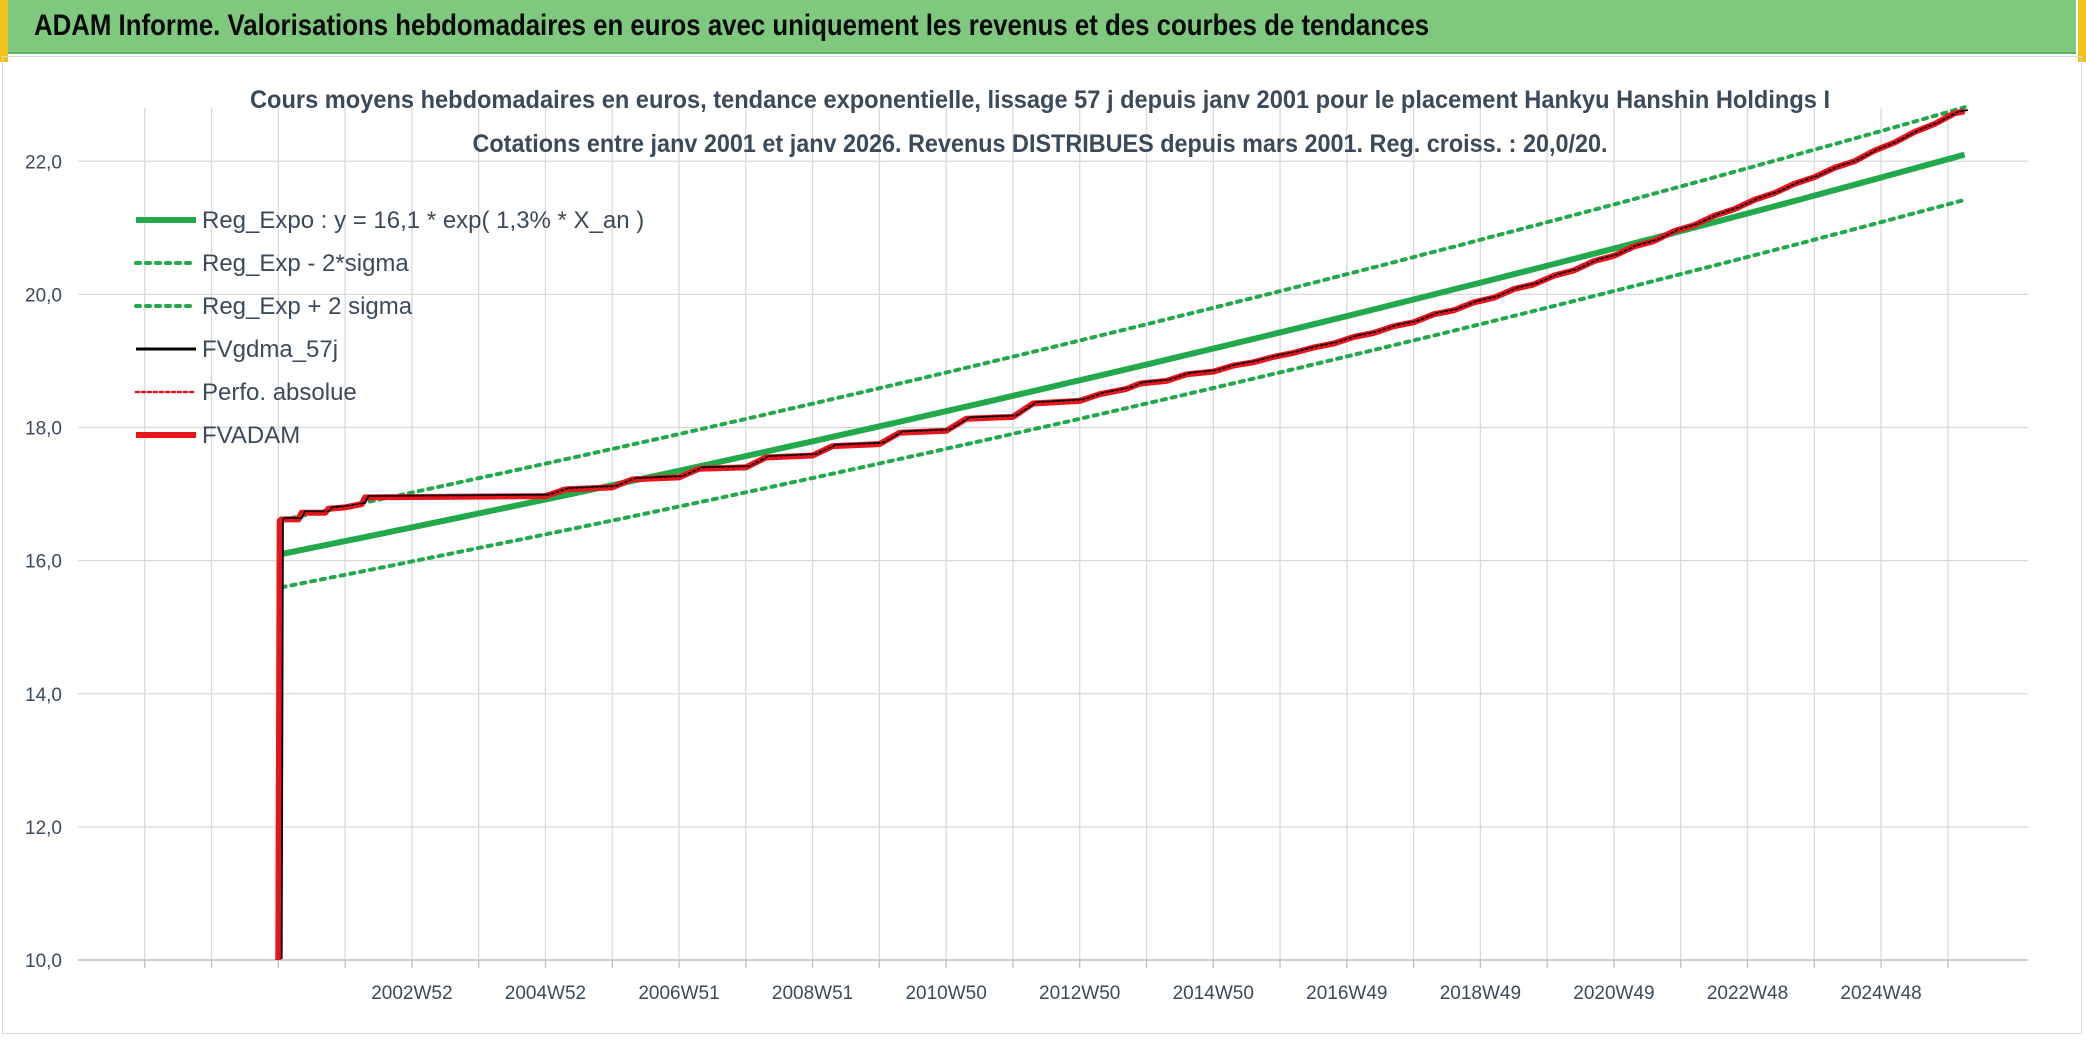 The height and width of the screenshot is (1043, 2086). Describe the element at coordinates (1613, 993) in the screenshot. I see `x-tick-label: 2020W49` at that location.